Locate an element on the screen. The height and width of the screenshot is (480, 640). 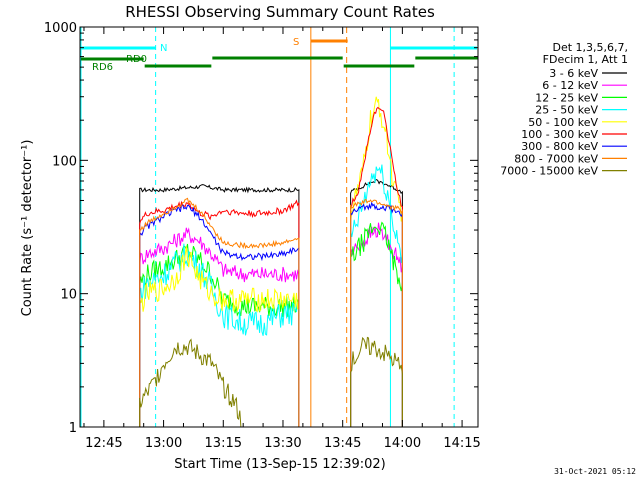
y-tick-label: 100 is located at coordinates (64, 161).